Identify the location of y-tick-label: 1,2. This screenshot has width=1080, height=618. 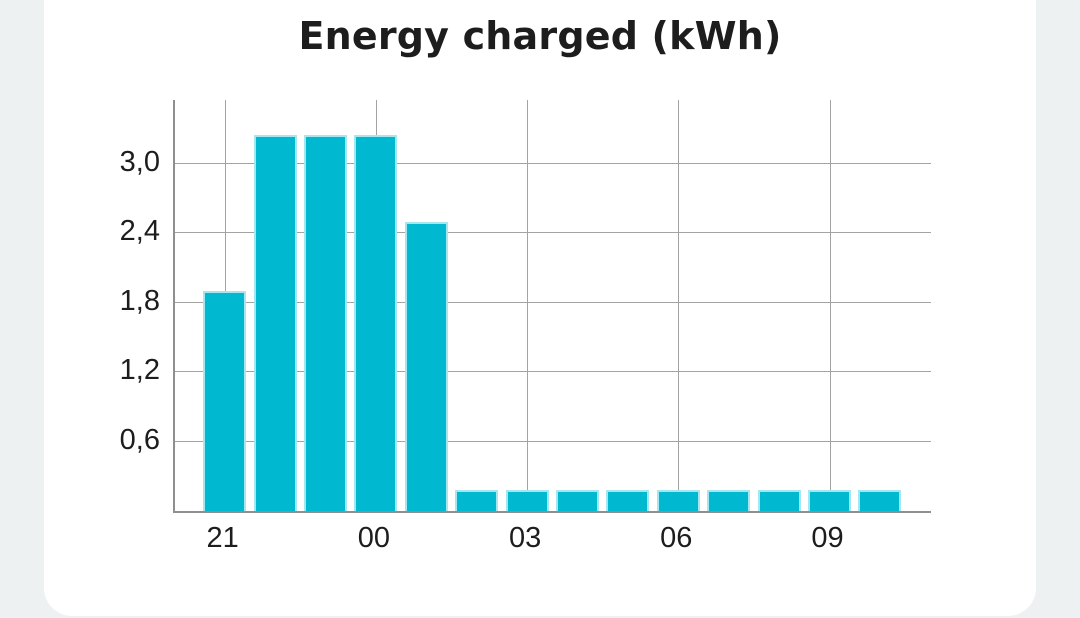
(139, 370).